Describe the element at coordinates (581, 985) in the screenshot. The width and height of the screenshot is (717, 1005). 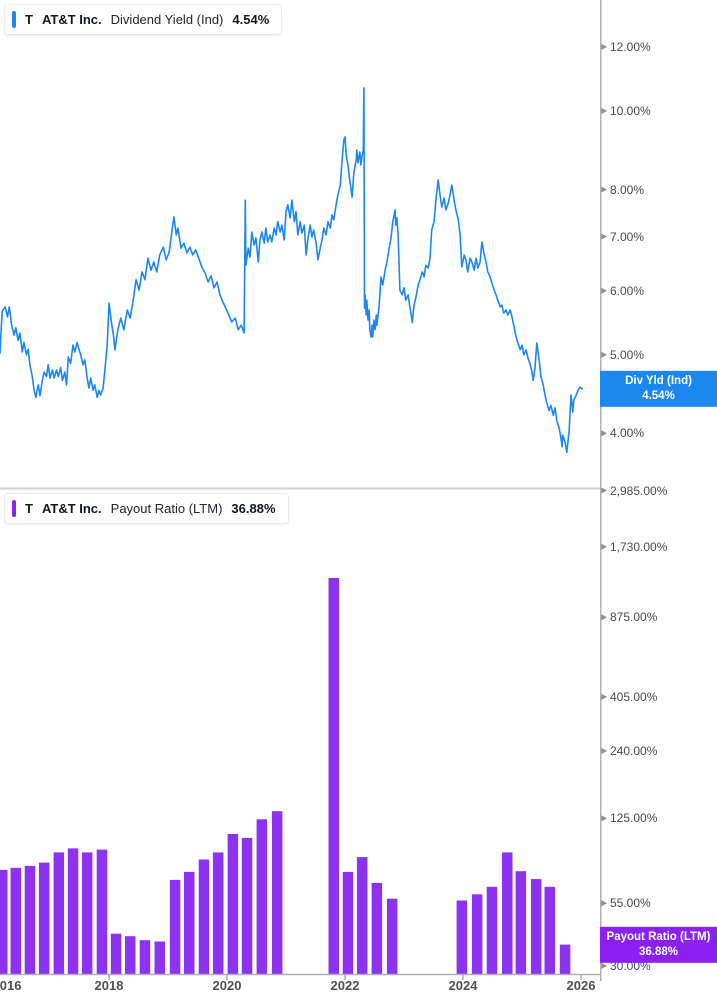
I see `x-axis-tick-label: 2026` at that location.